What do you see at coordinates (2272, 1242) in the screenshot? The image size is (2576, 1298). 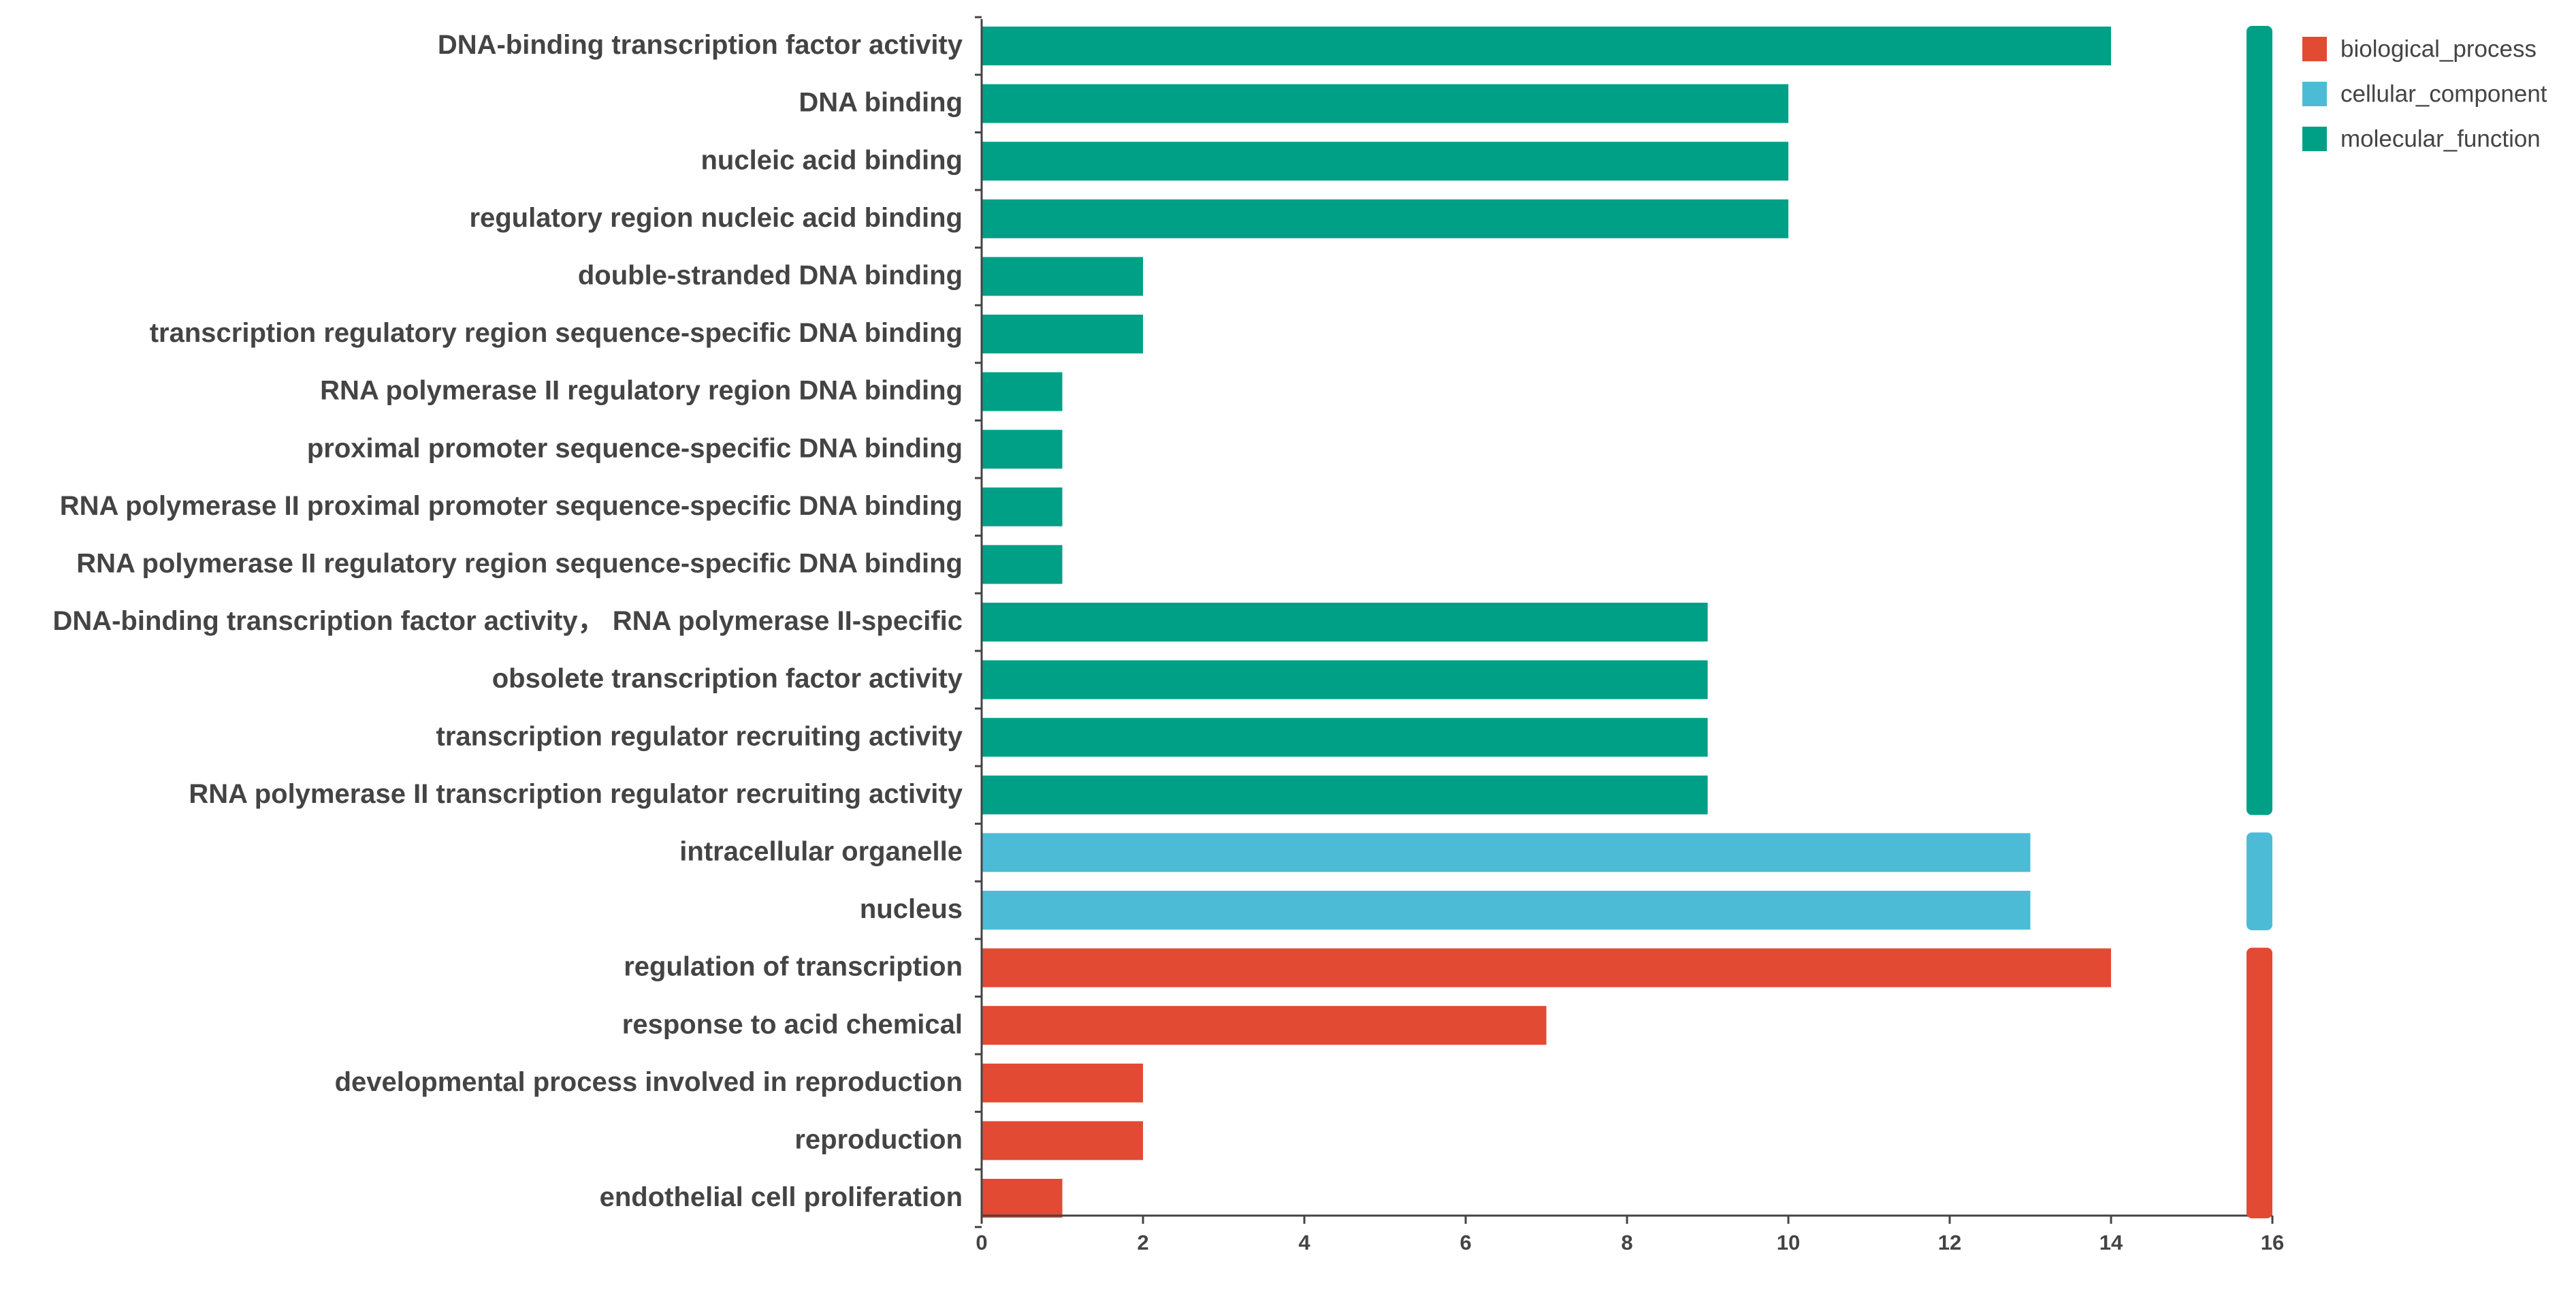 I see `x-tick-label: 16` at bounding box center [2272, 1242].